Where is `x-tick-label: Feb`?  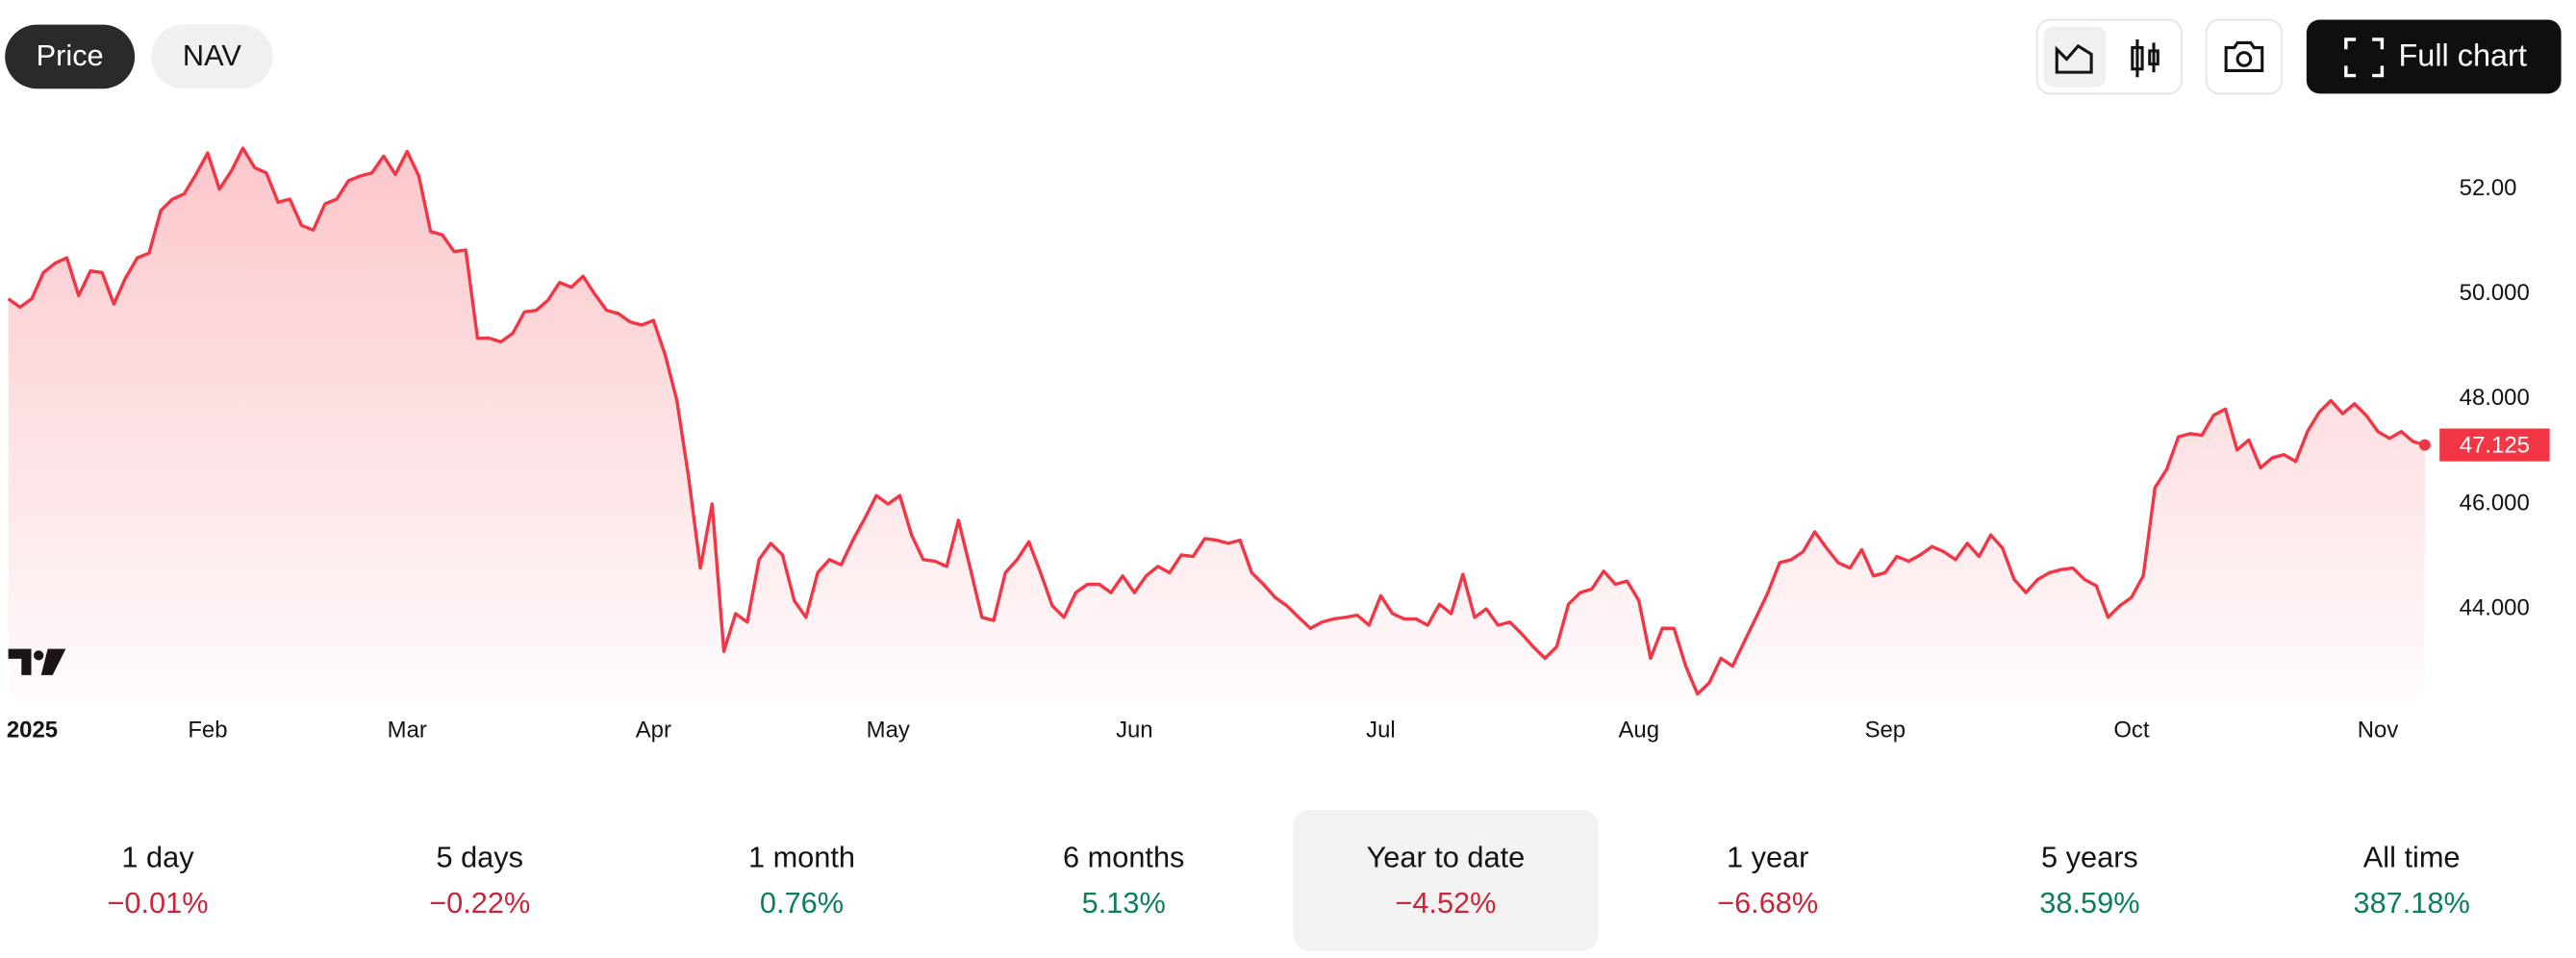
x-tick-label: Feb is located at coordinates (208, 730).